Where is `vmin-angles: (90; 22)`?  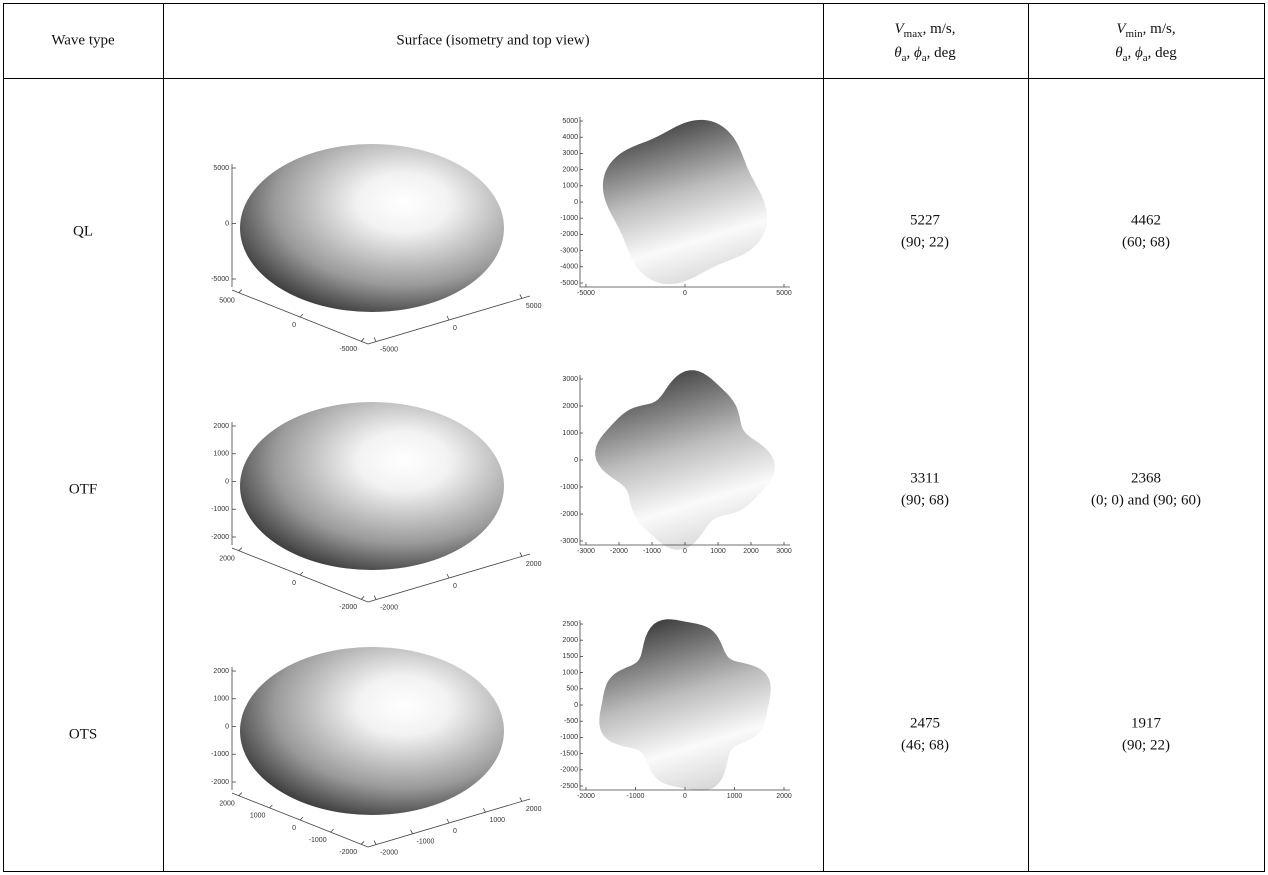 vmin-angles: (90; 22) is located at coordinates (1146, 745).